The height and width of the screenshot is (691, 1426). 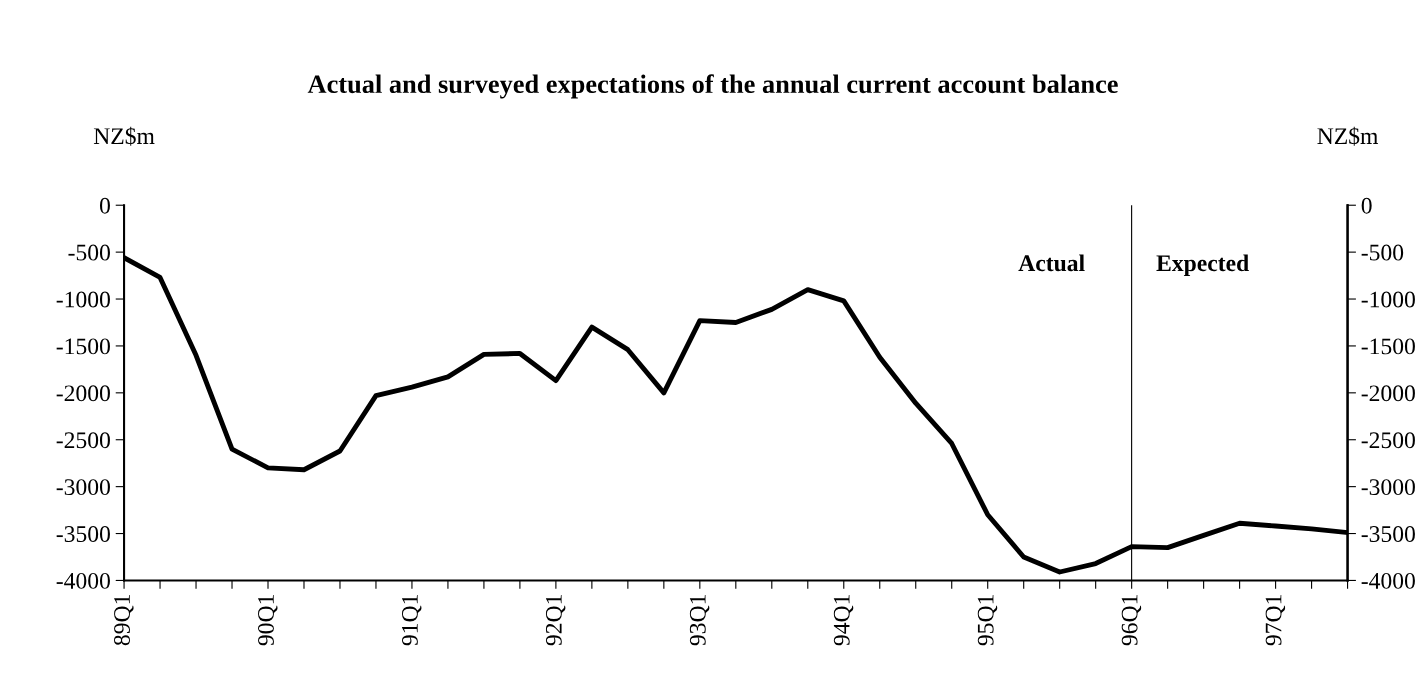 I want to click on chart-title: Actual and surveyed expectations of the annual current account balance, so click(x=712, y=86).